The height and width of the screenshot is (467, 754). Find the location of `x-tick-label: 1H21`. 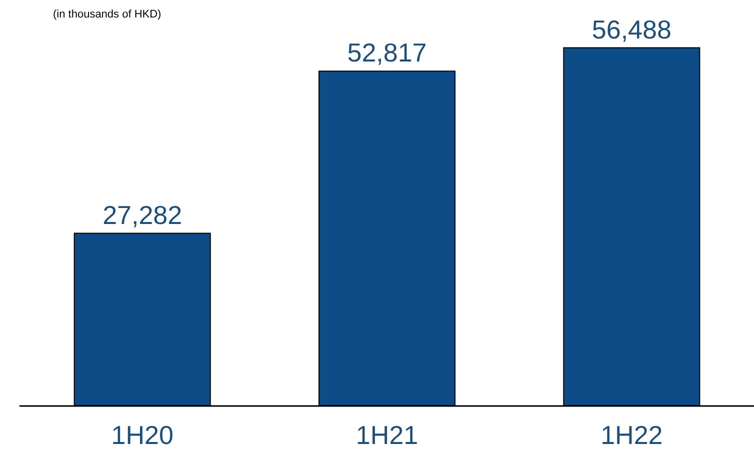

x-tick-label: 1H21 is located at coordinates (387, 435).